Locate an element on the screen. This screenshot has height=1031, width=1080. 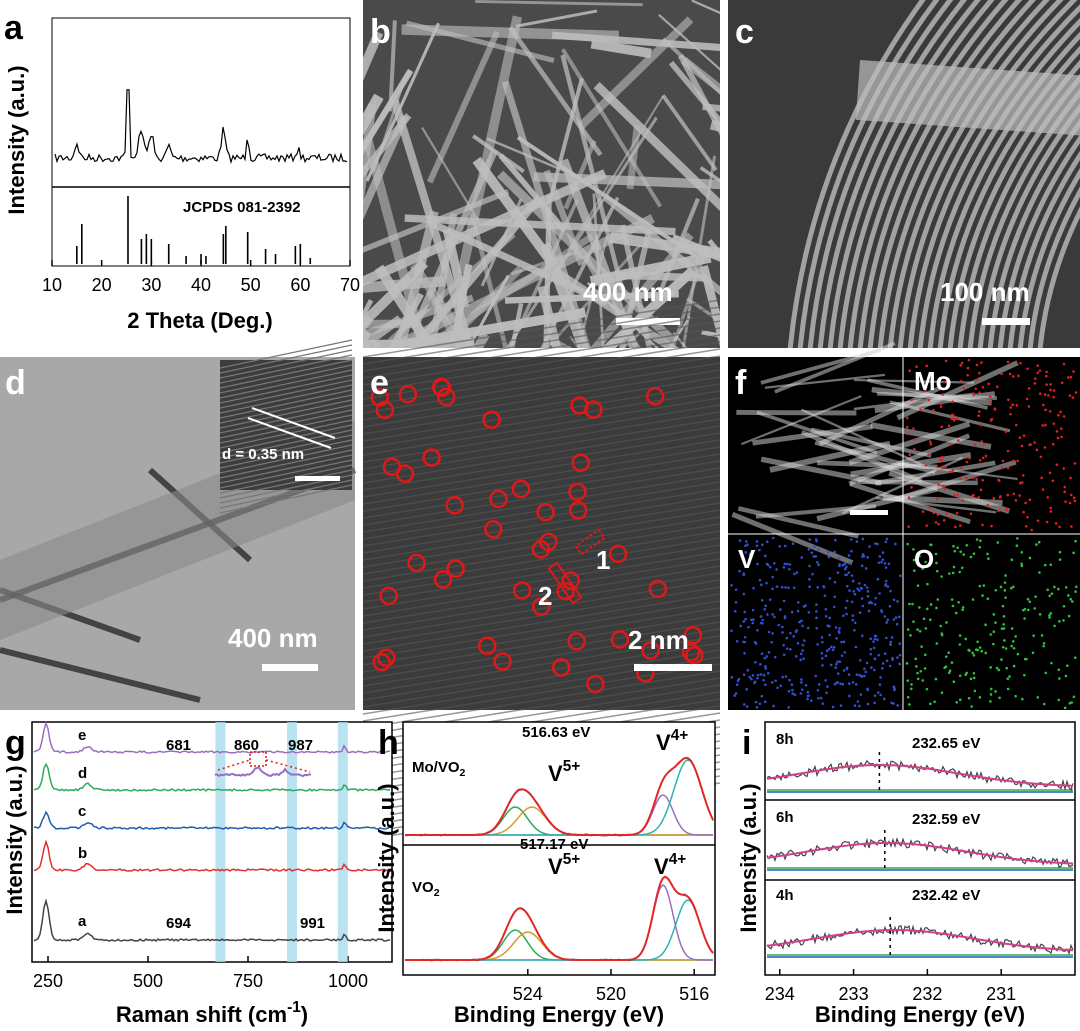
label: 991 is located at coordinates (312, 923).